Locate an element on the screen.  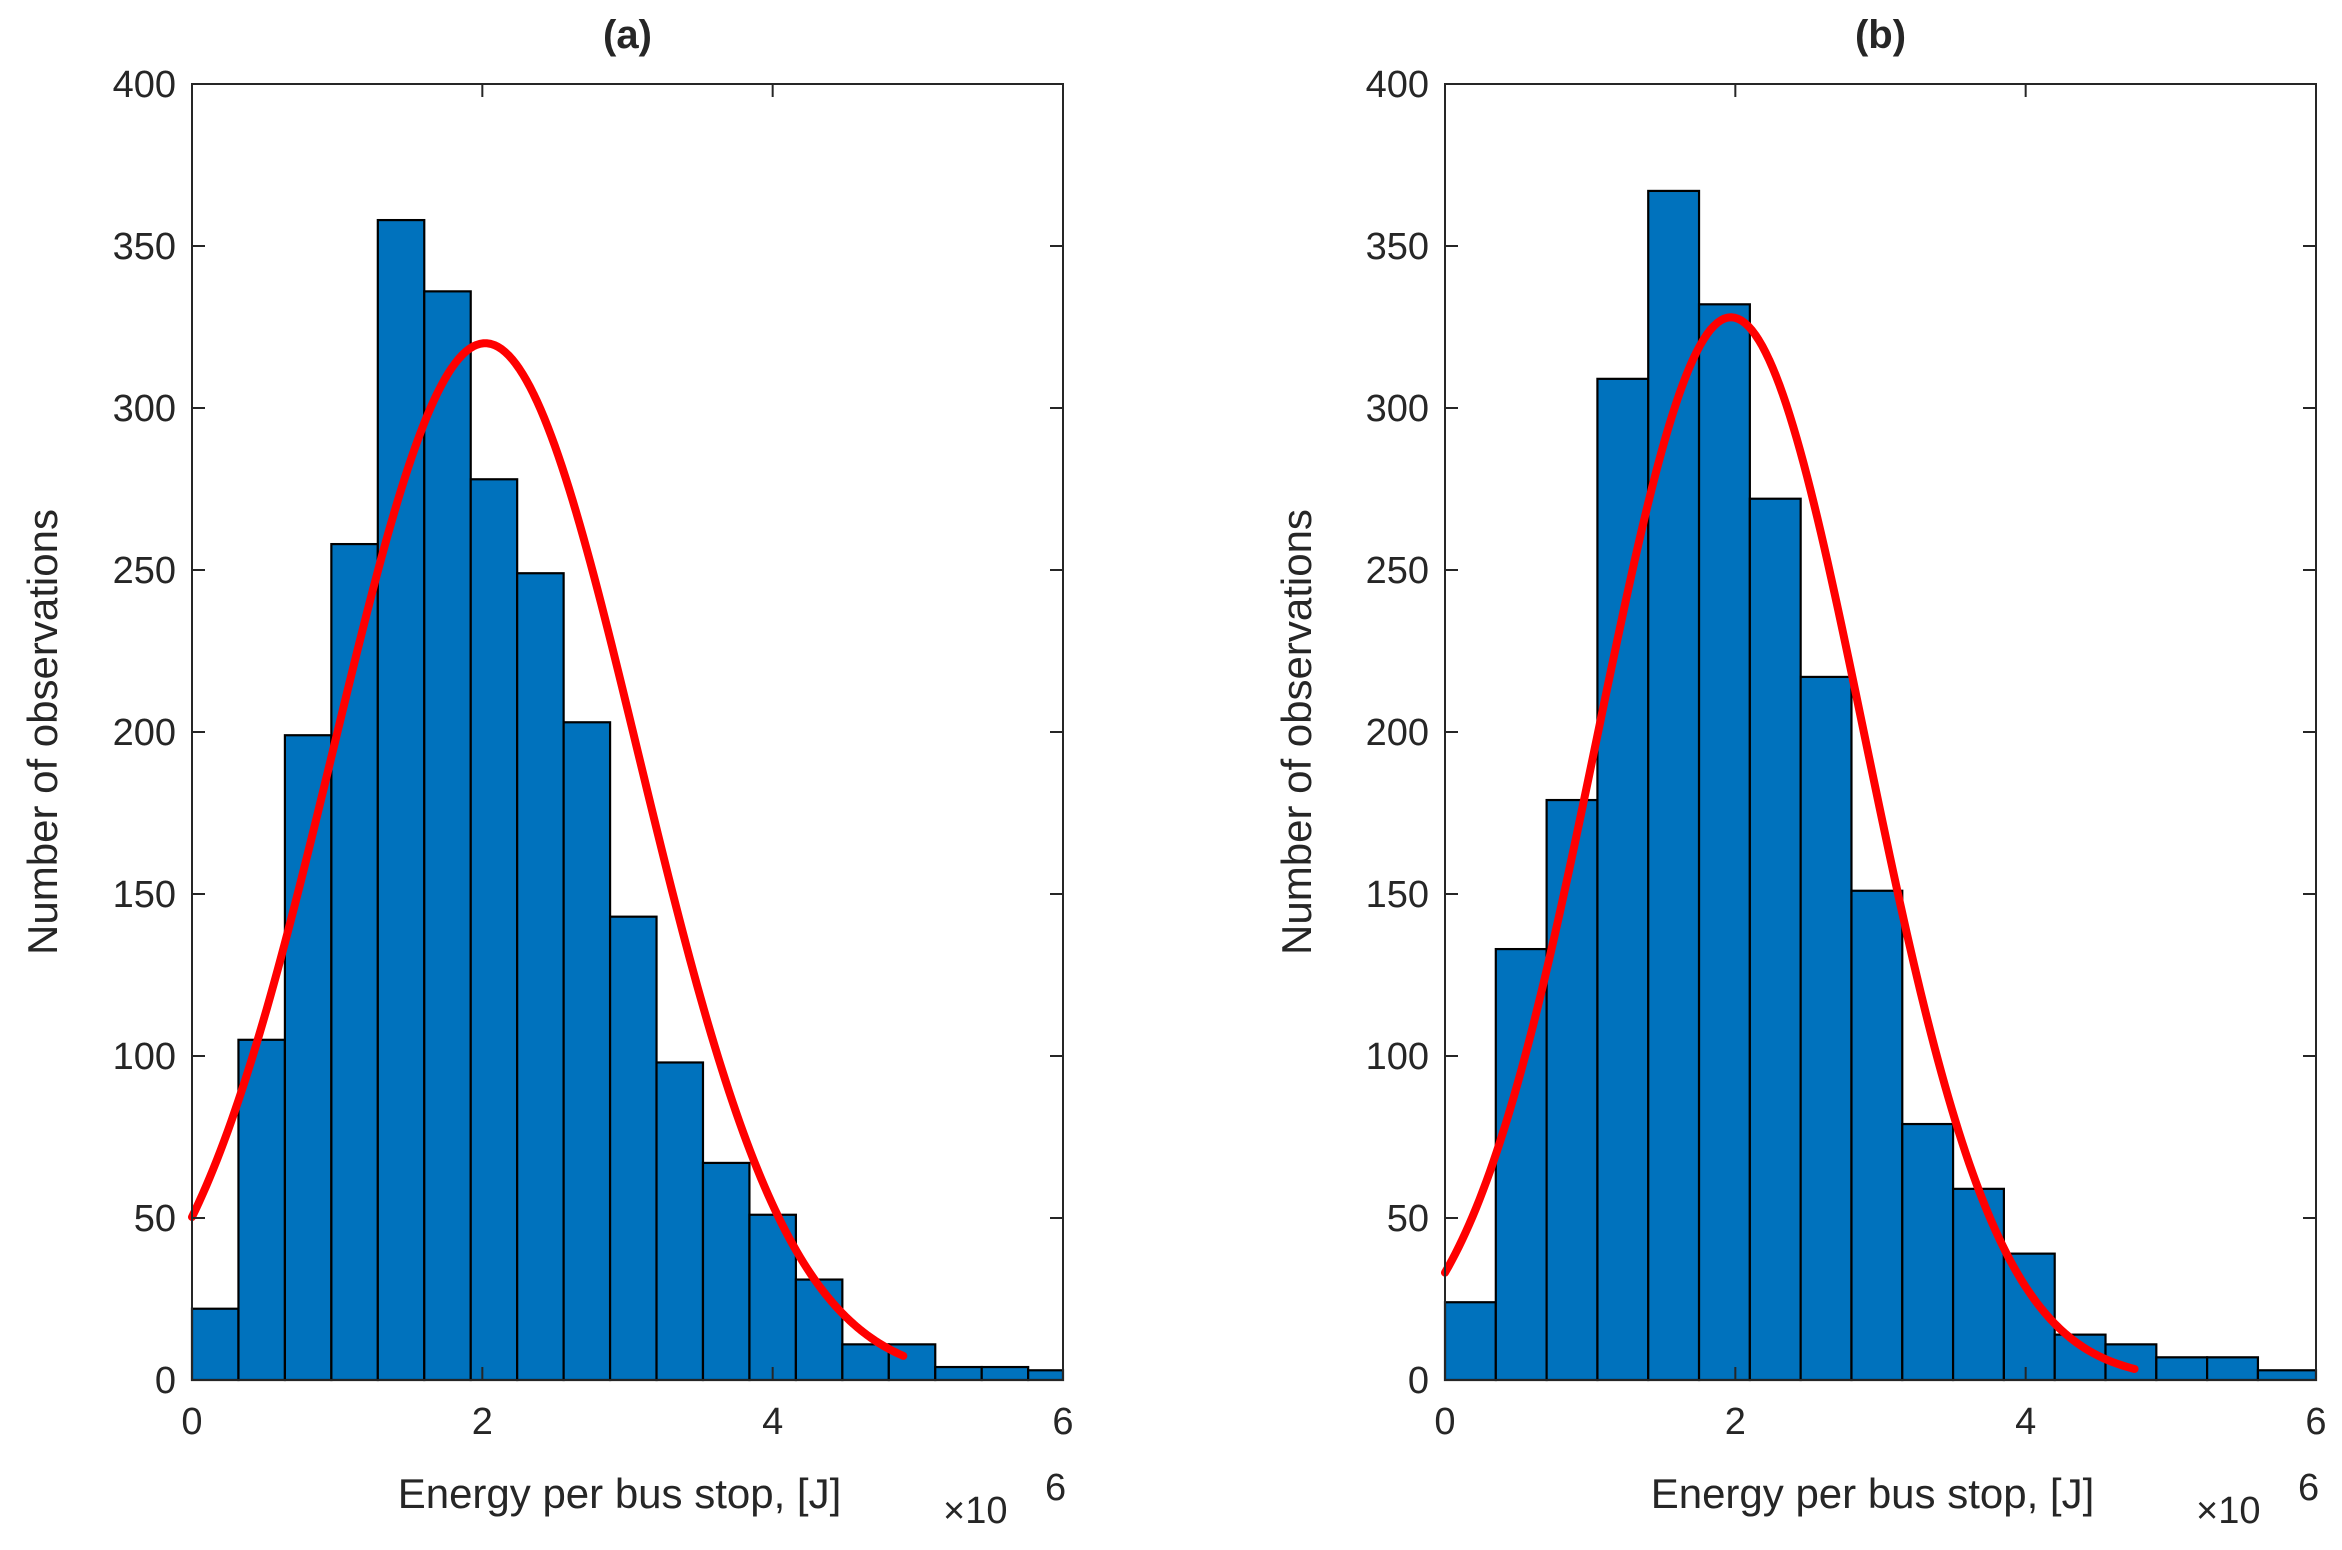
chart-title: (b) is located at coordinates (1880, 35).